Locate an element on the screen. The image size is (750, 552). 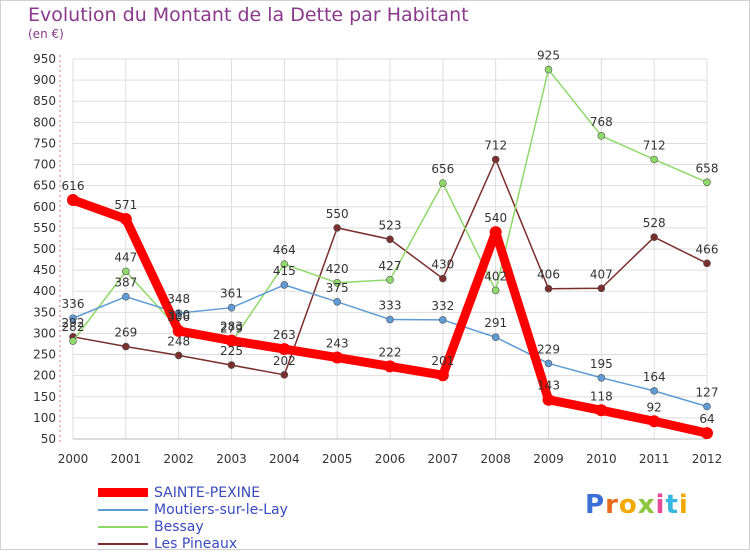
x-tick-label: 2012 is located at coordinates (707, 459).